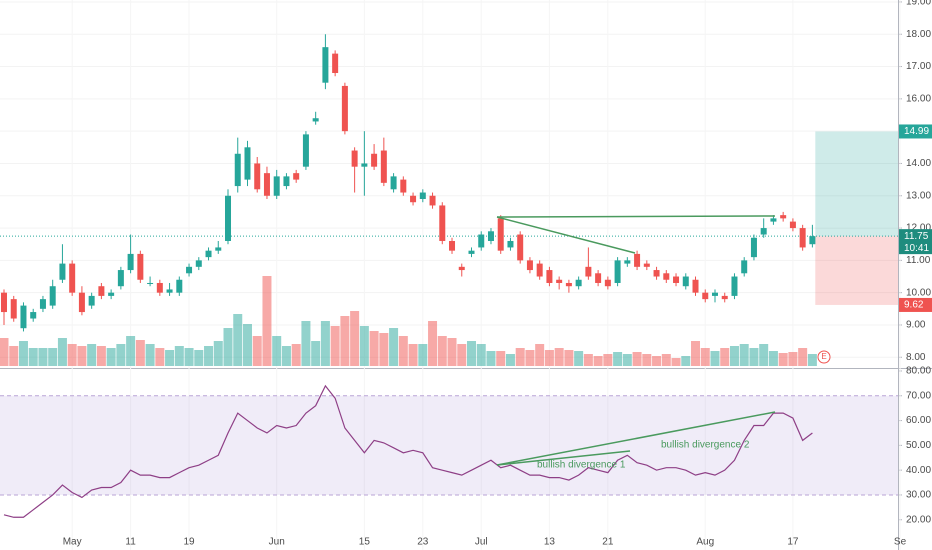 Image resolution: width=932 pixels, height=550 pixels. What do you see at coordinates (916, 357) in the screenshot?
I see `y-tick-label: 8.00` at bounding box center [916, 357].